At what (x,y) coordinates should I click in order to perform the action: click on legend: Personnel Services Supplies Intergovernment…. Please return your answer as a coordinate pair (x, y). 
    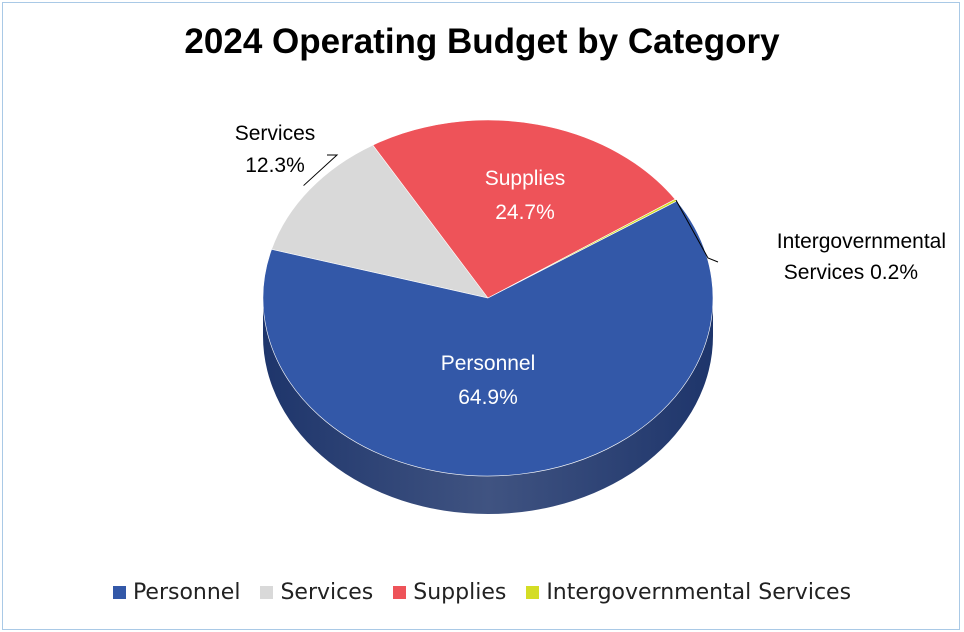
    Looking at the image, I should click on (482, 592).